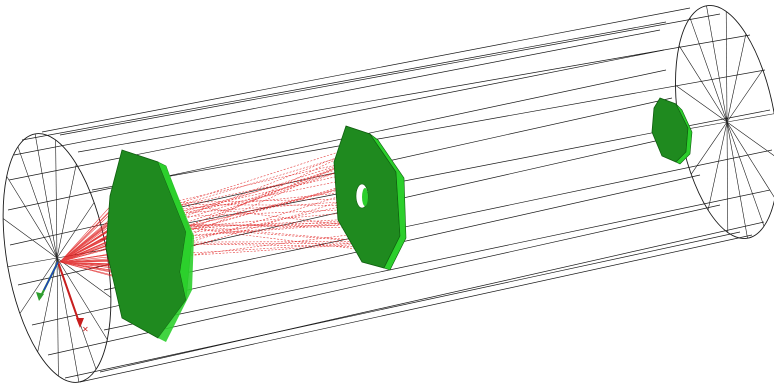 Image resolution: width=774 pixels, height=390 pixels. Describe the element at coordinates (85, 329) in the screenshot. I see `x-axis-icon: ✕` at that location.